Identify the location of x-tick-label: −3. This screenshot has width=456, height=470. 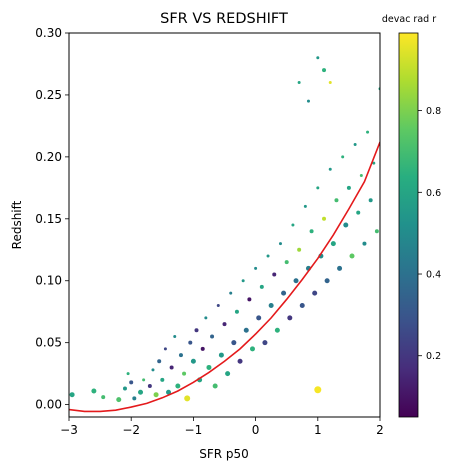
(69, 430).